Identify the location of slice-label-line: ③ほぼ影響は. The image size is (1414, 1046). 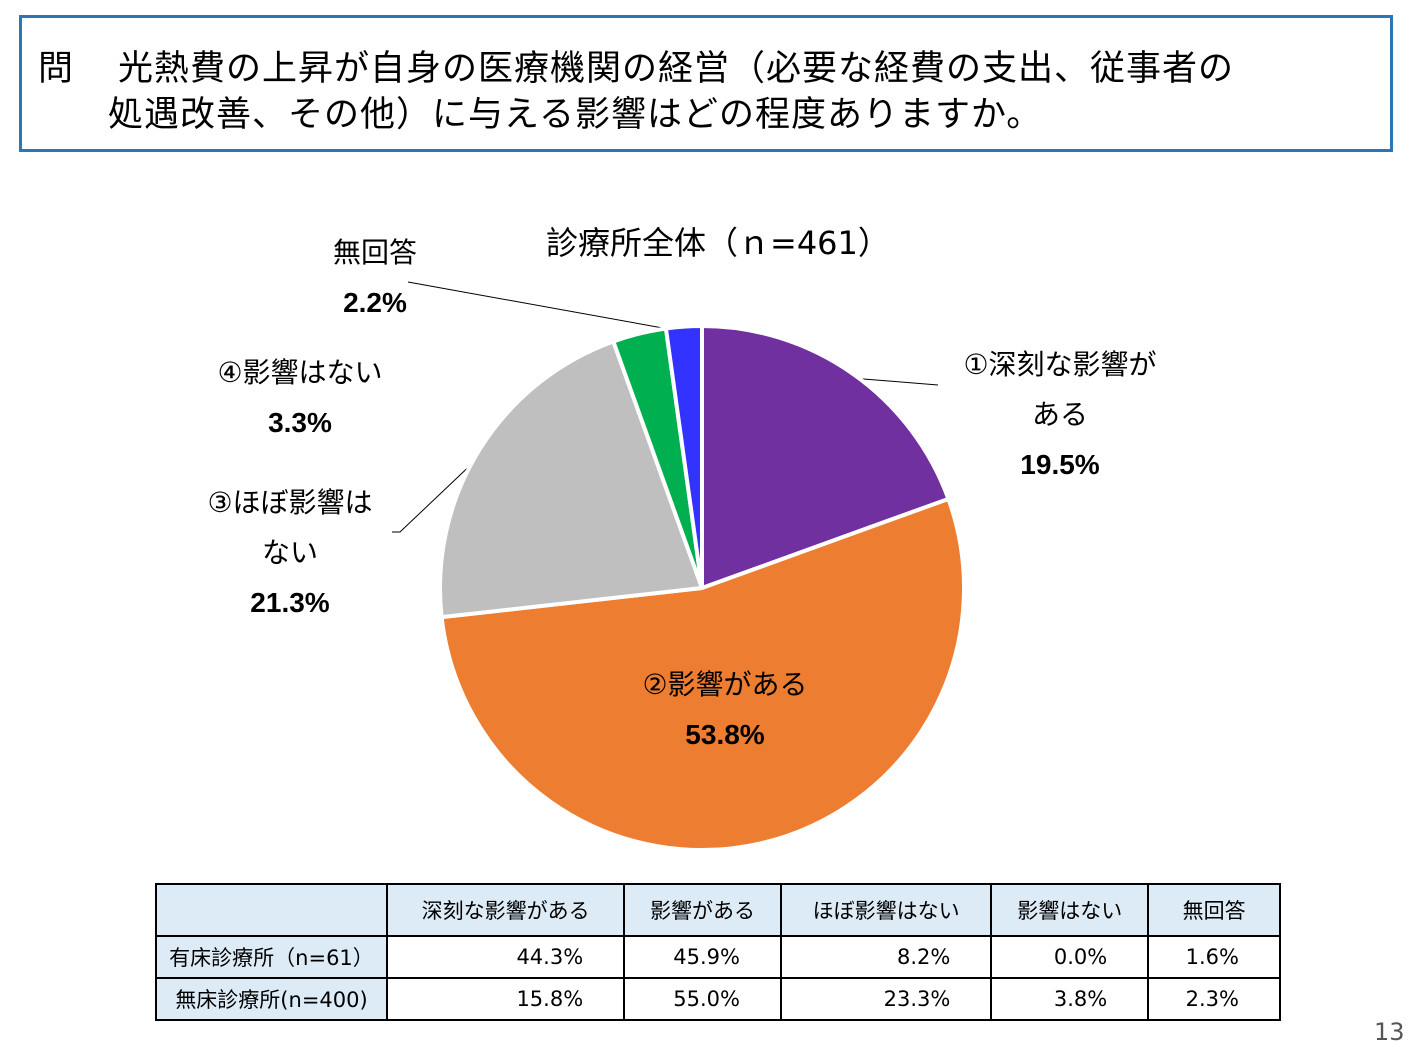
(290, 502).